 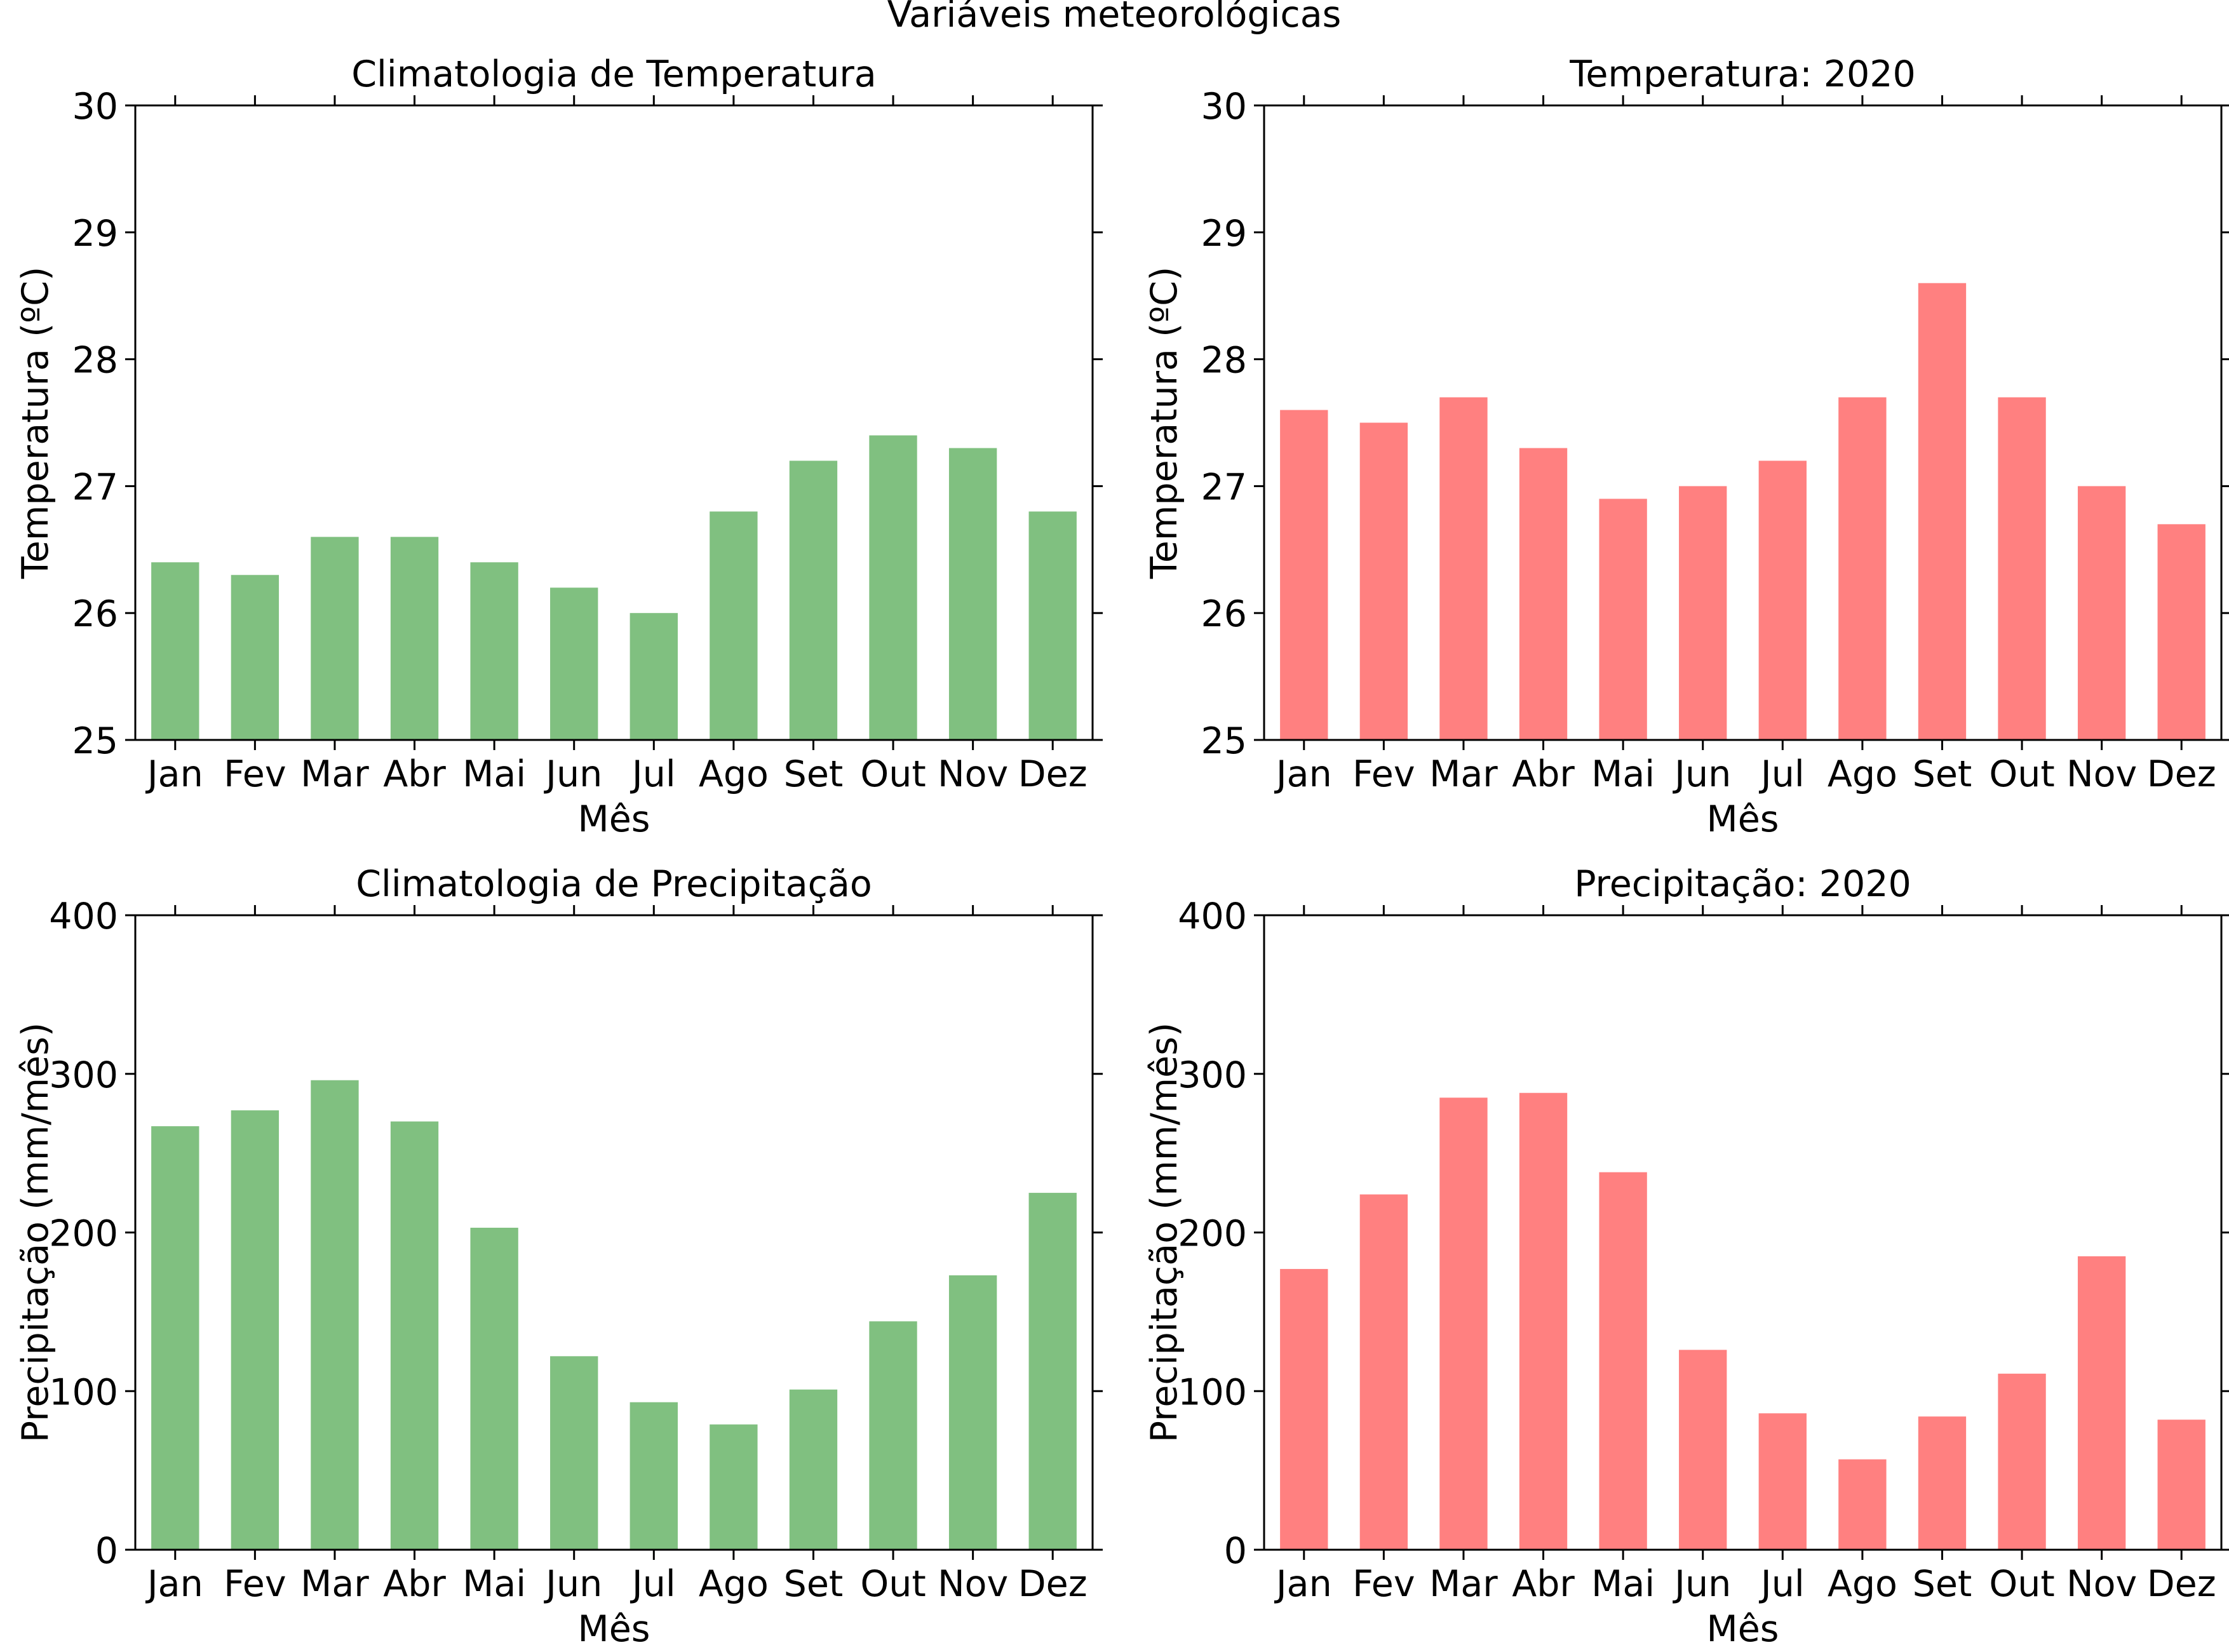 I want to click on chart-title: Climatologia de Precipitação, so click(x=614, y=884).